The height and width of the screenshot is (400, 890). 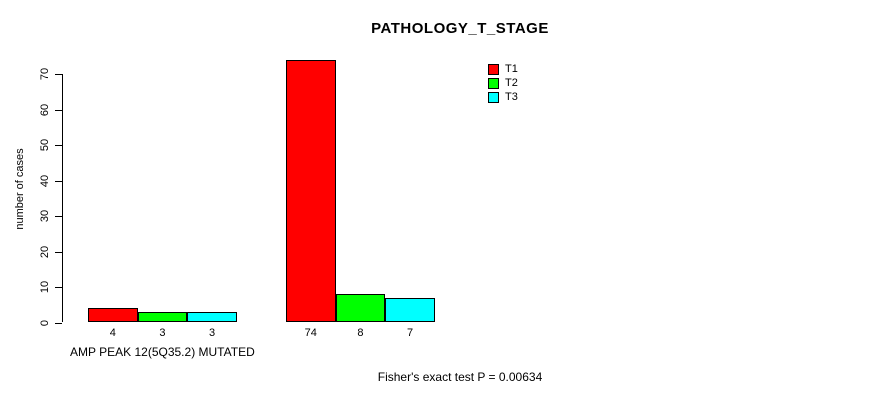 I want to click on y-axis-tick-label: 40, so click(x=45, y=180).